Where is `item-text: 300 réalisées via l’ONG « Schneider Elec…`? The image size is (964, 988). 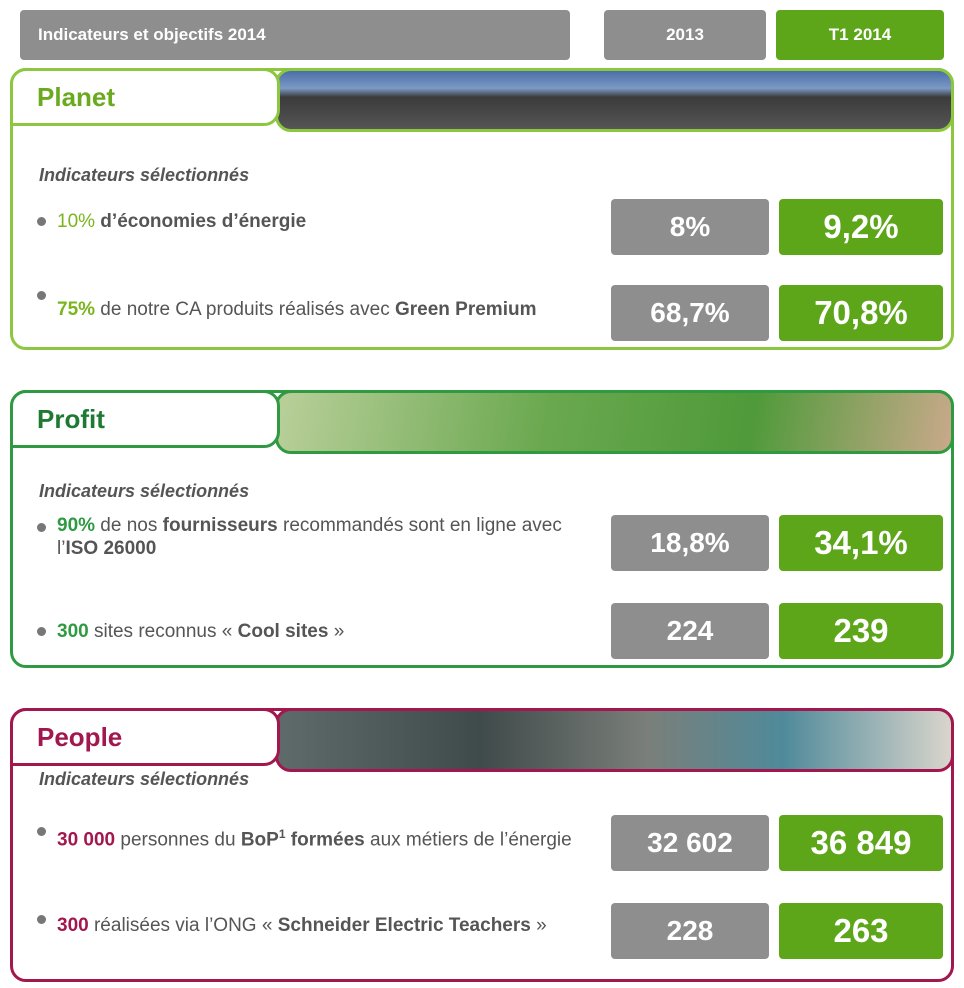
item-text: 300 réalisées via l’ONG « Schneider Elec… is located at coordinates (317, 925).